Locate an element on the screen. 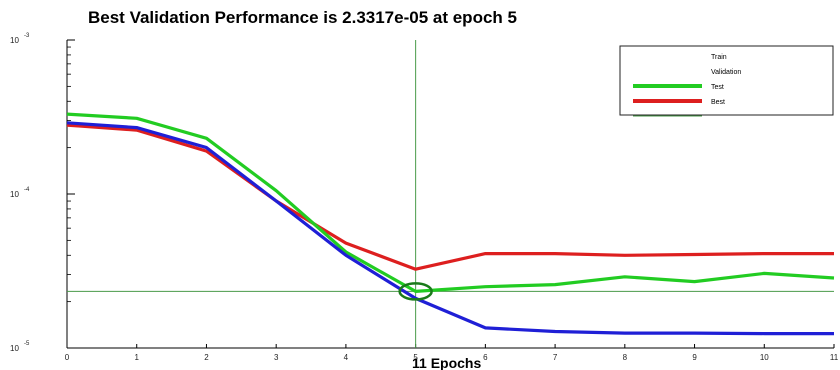 The height and width of the screenshot is (370, 840). x-tick-label: 11 is located at coordinates (834, 357).